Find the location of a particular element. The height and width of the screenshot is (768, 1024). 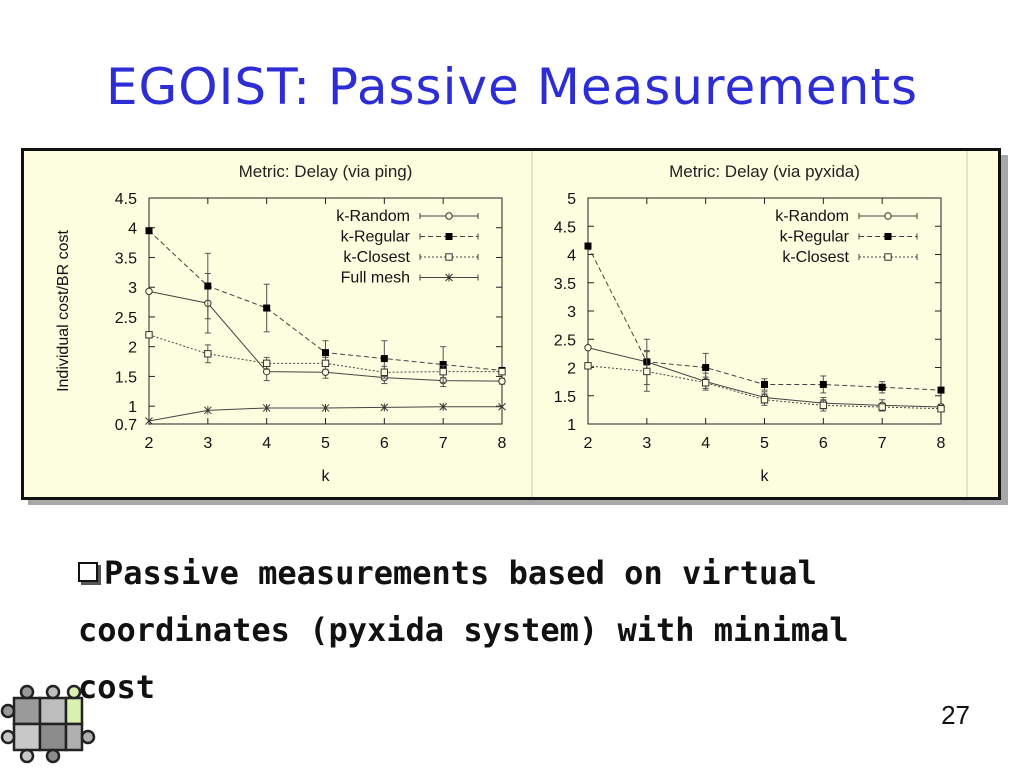

chart-title: Metric: Delay (via pyxida) is located at coordinates (764, 171).